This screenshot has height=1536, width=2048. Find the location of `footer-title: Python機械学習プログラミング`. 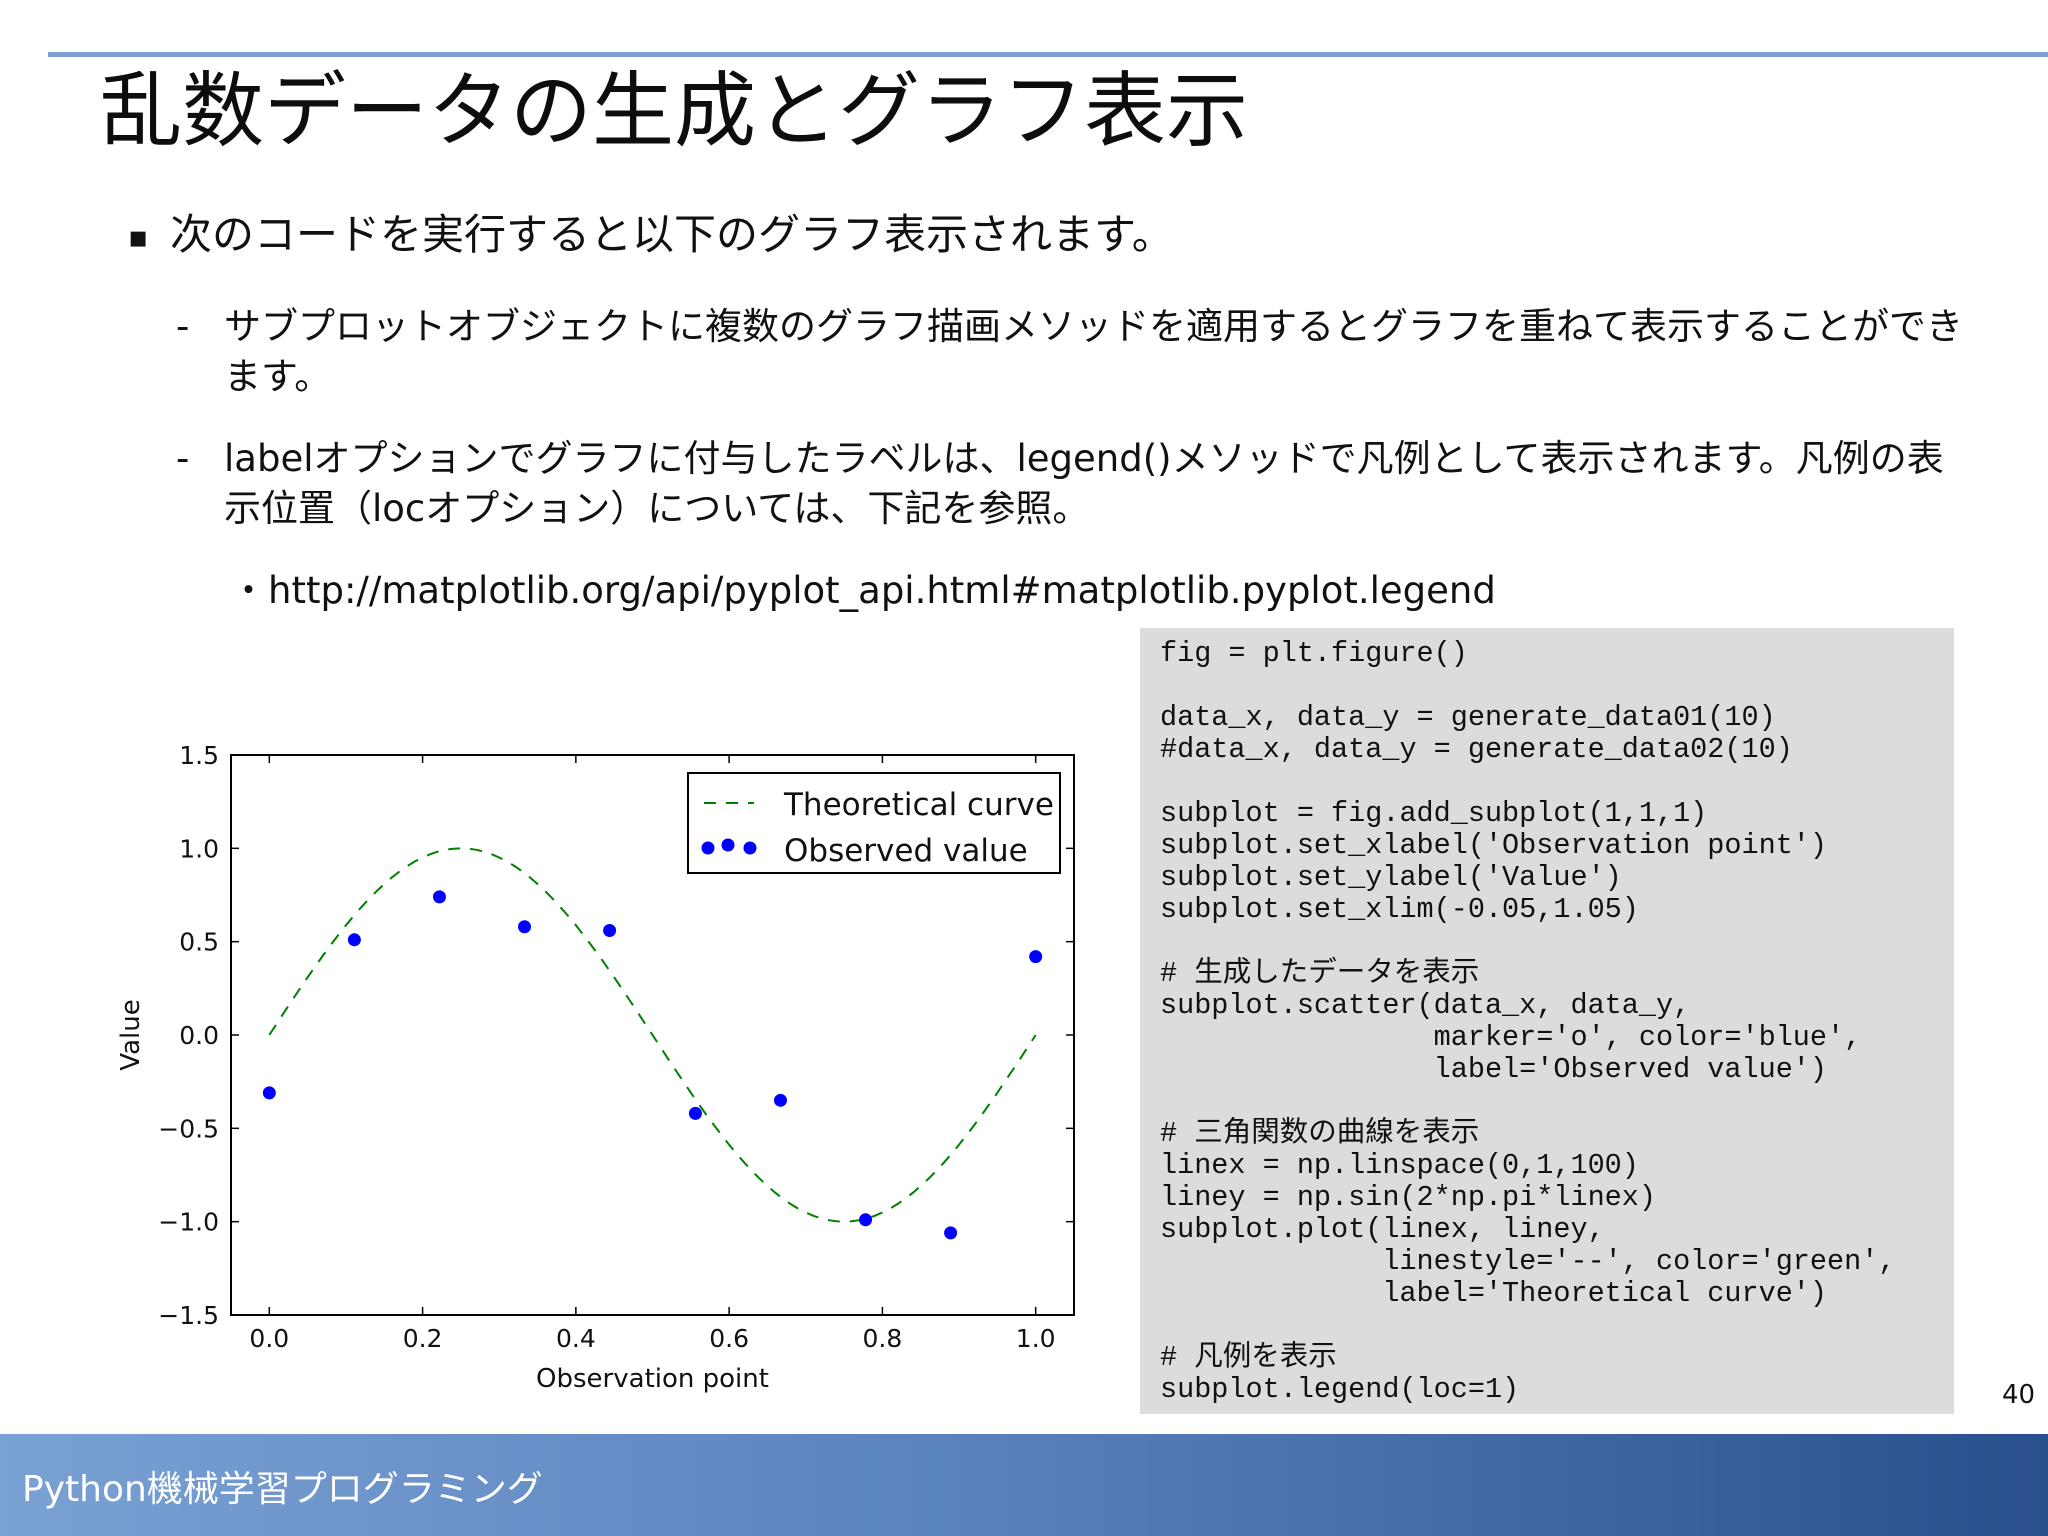

footer-title: Python機械学習プログラミング is located at coordinates (282, 1489).